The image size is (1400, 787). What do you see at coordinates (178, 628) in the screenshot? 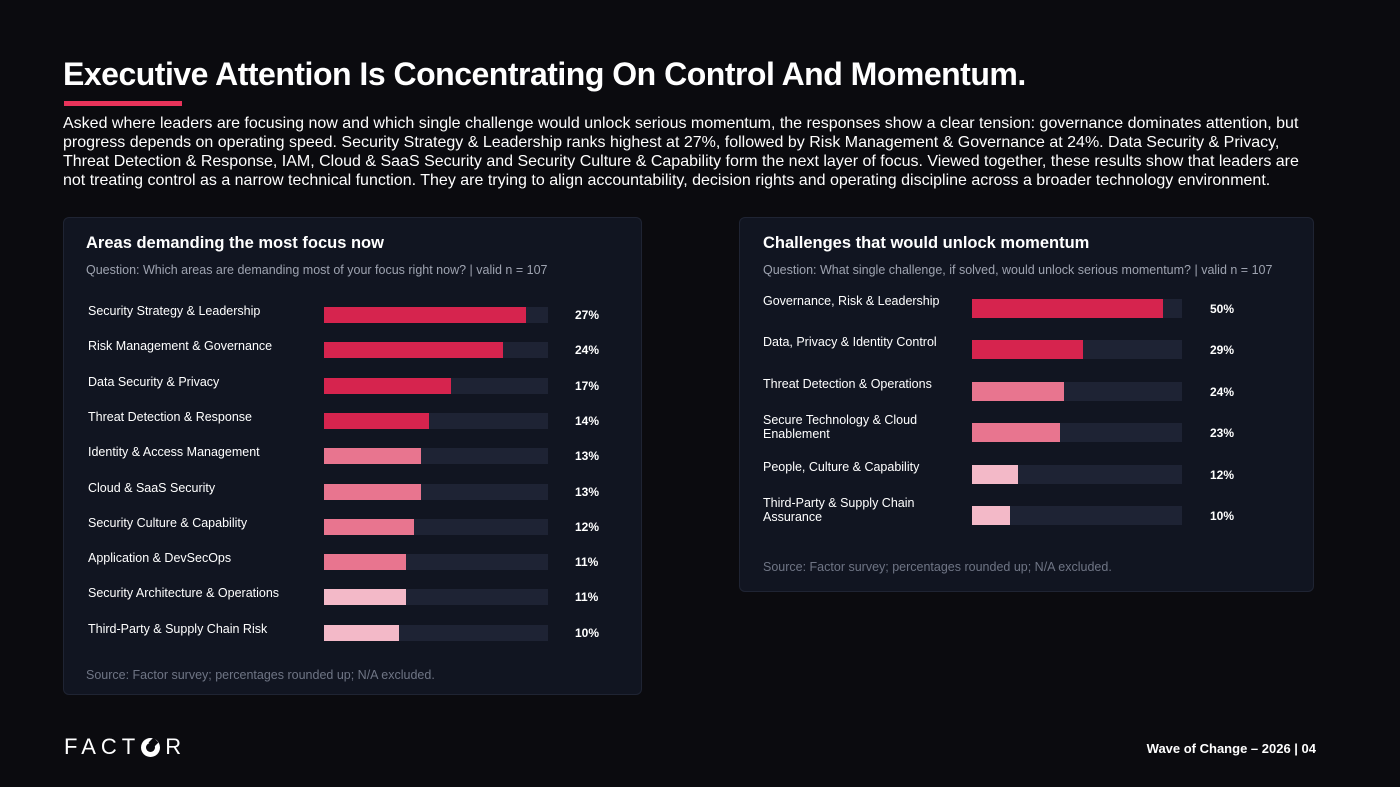
I see `bar-category-label: Third-Party & Supply Chain Risk` at bounding box center [178, 628].